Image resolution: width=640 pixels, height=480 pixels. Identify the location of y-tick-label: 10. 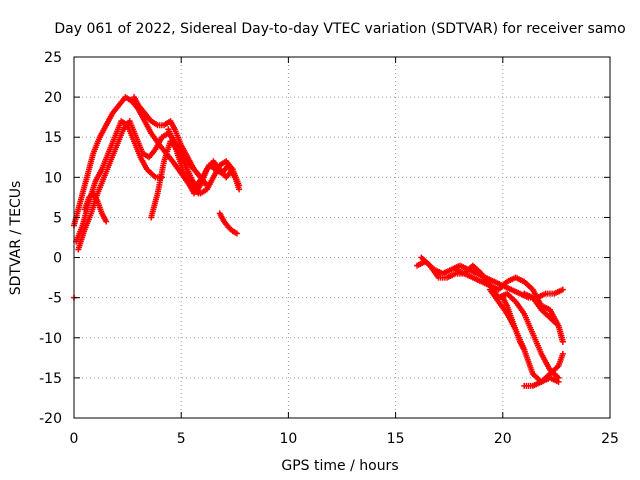
(53, 178).